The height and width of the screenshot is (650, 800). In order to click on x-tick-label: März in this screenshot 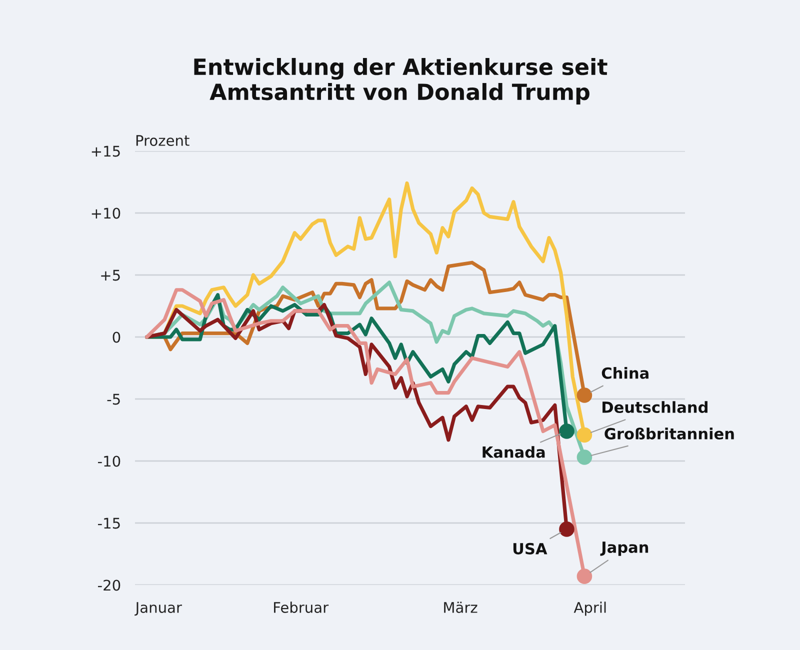, I will do `click(461, 607)`.